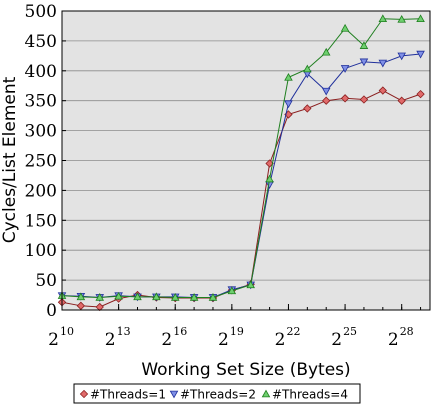 The image size is (435, 405). Describe the element at coordinates (41, 132) in the screenshot. I see `y-tick-label: 300` at that location.